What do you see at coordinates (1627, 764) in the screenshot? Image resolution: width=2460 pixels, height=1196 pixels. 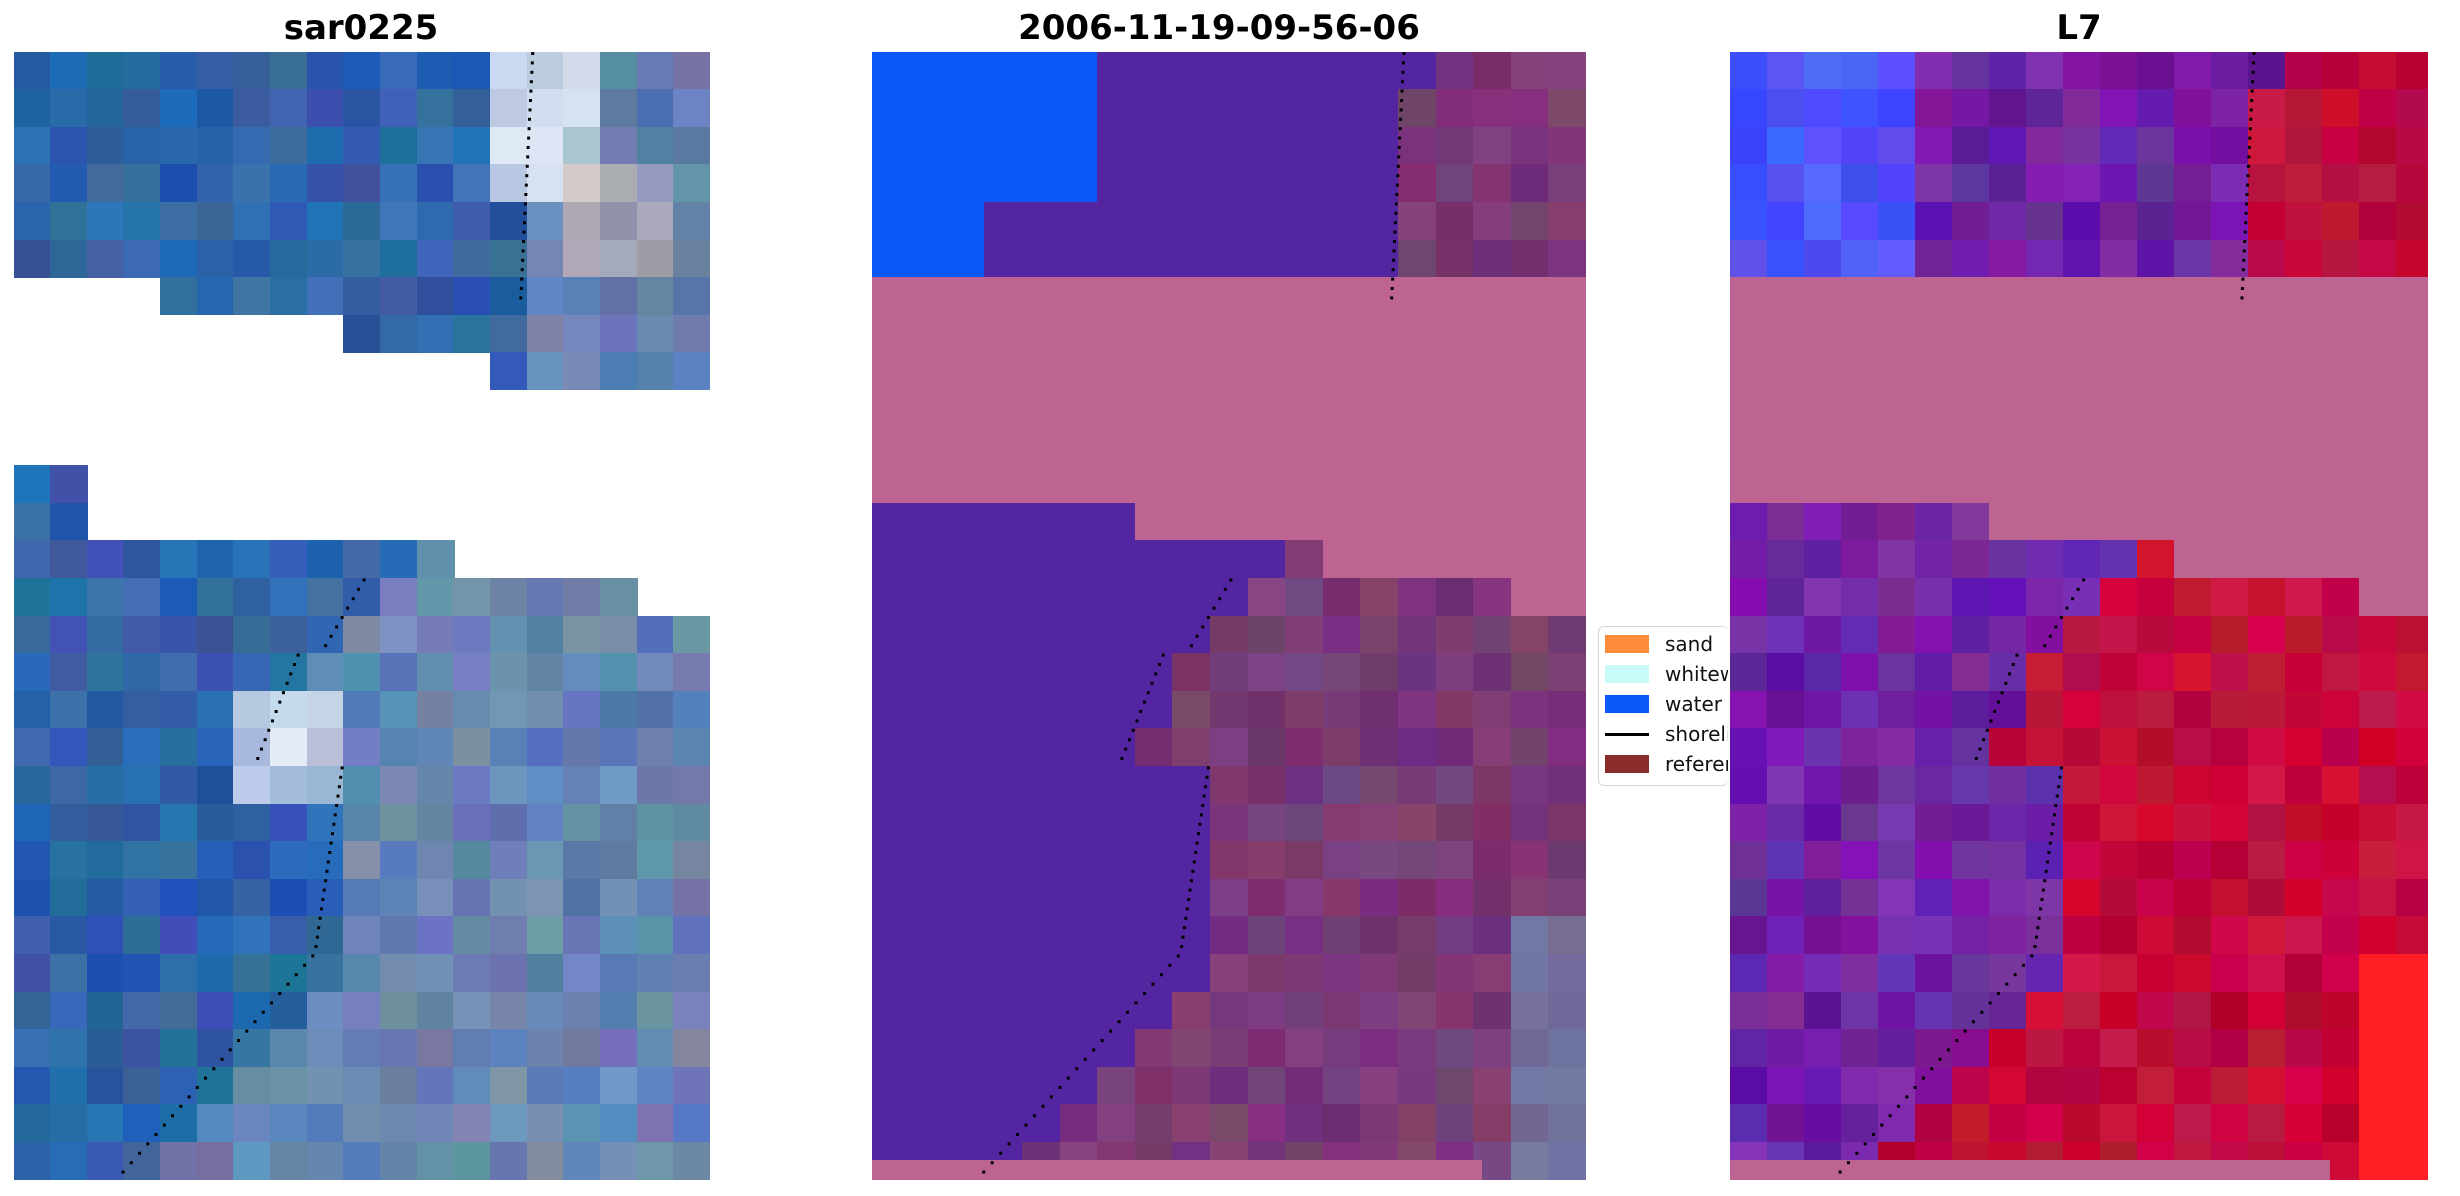 I see `reference-swatch` at bounding box center [1627, 764].